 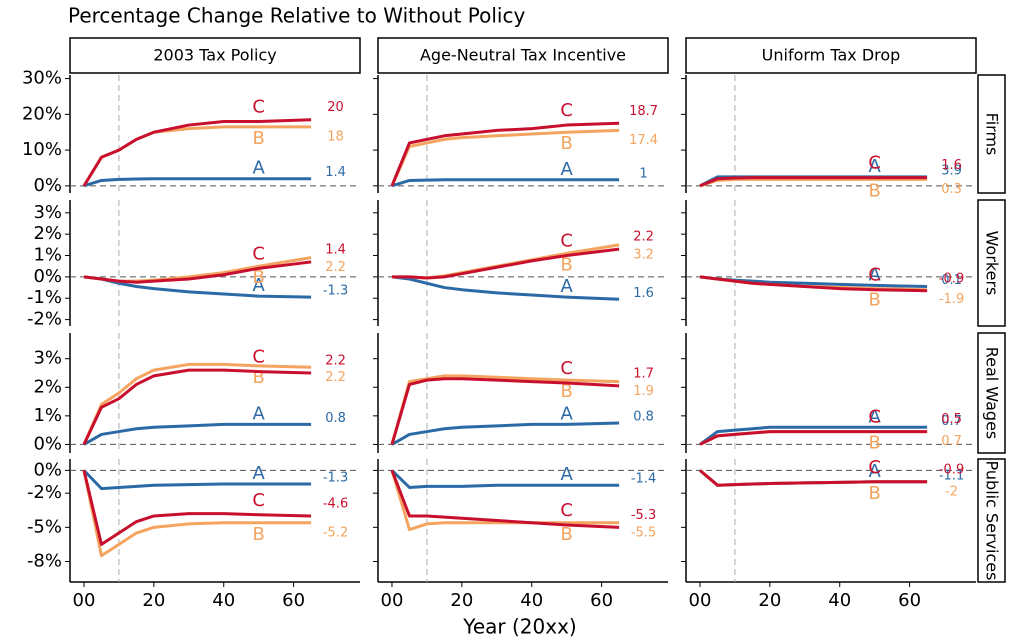 I want to click on end-label: -5.2, so click(x=335, y=532).